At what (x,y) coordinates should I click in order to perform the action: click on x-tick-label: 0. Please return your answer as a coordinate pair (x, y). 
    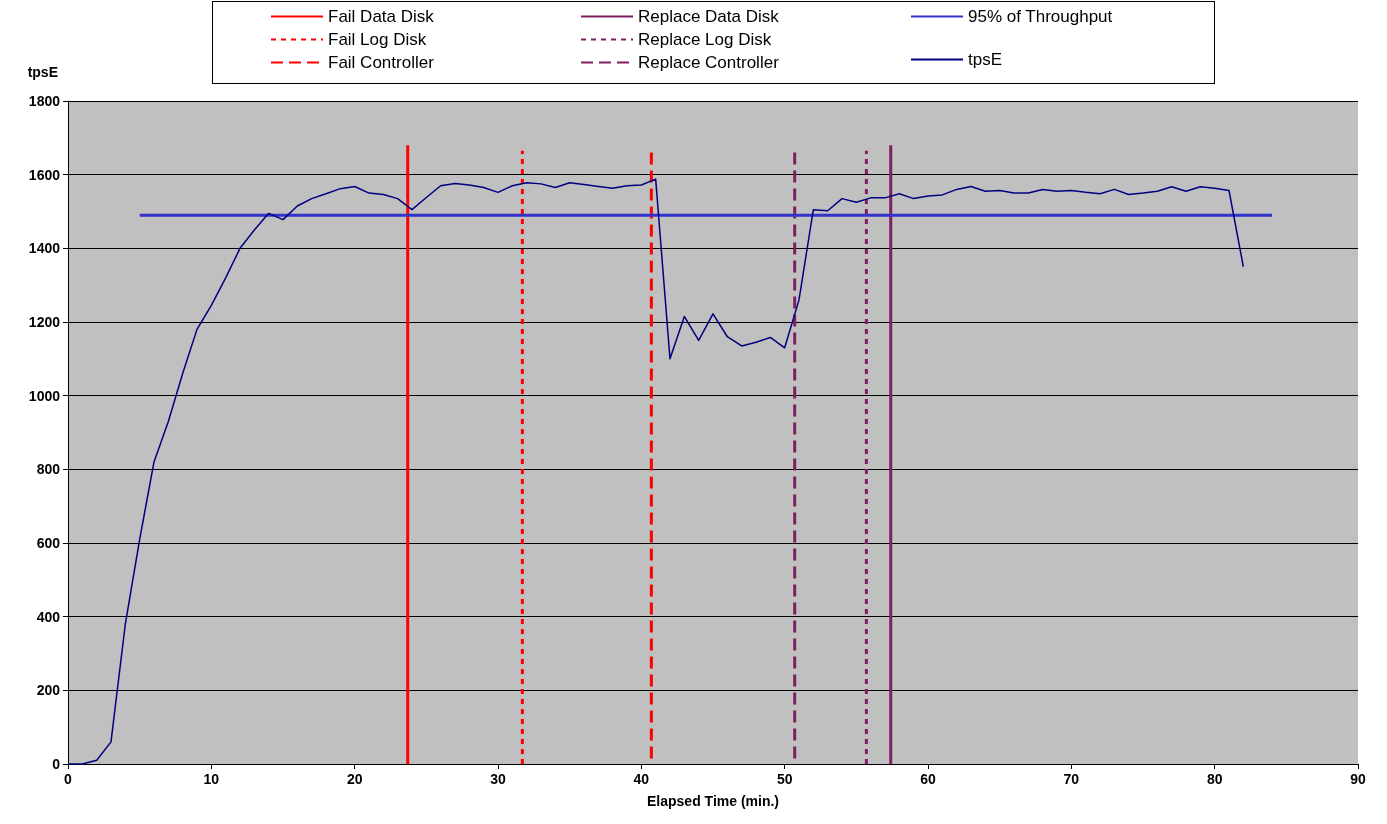
    Looking at the image, I should click on (68, 779).